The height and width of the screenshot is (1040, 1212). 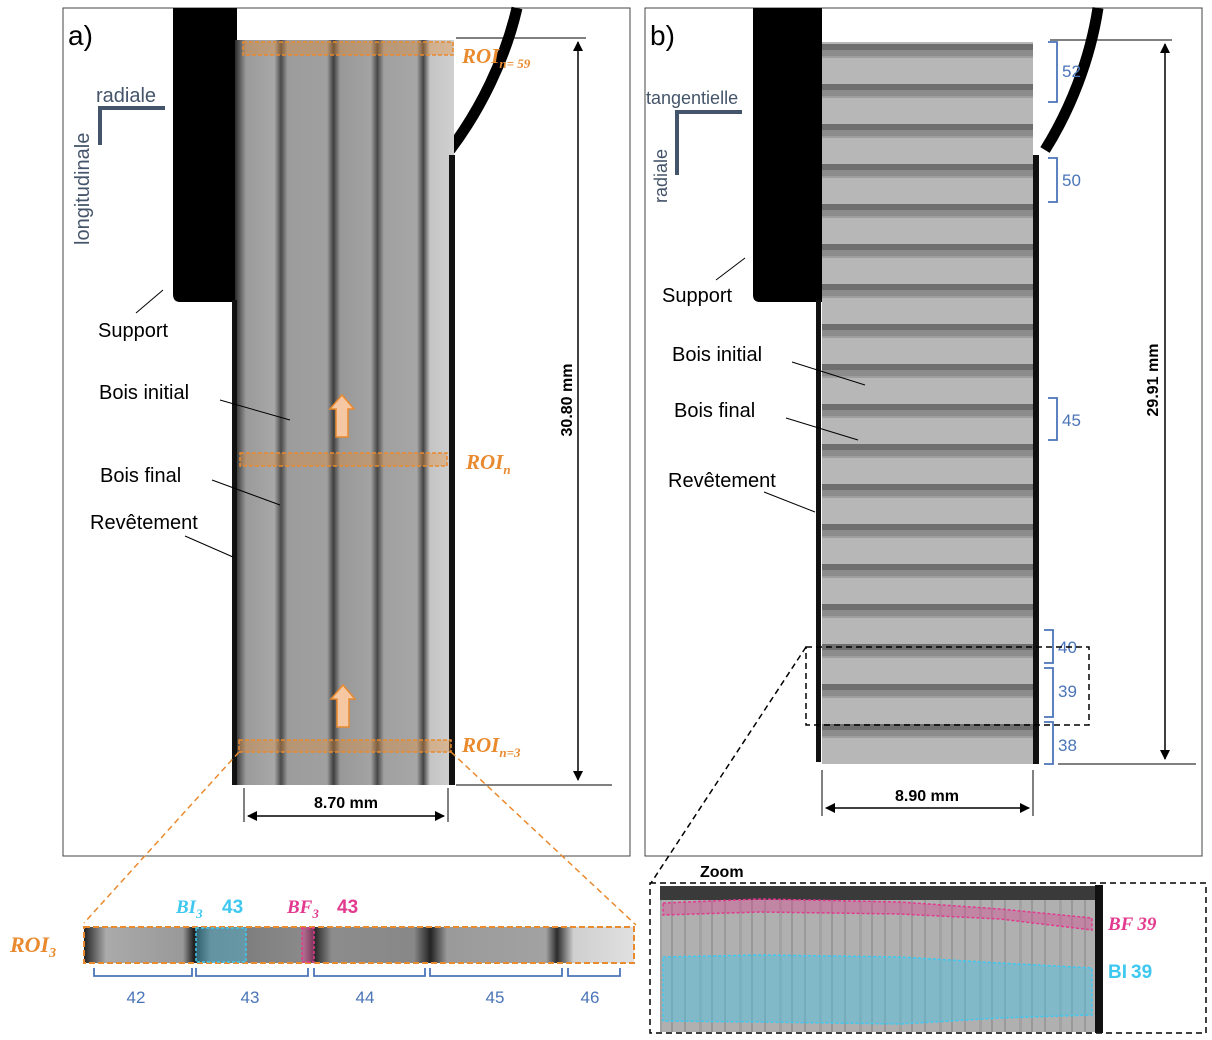 What do you see at coordinates (32, 946) in the screenshot?
I see `strip-roi-label: ROI3` at bounding box center [32, 946].